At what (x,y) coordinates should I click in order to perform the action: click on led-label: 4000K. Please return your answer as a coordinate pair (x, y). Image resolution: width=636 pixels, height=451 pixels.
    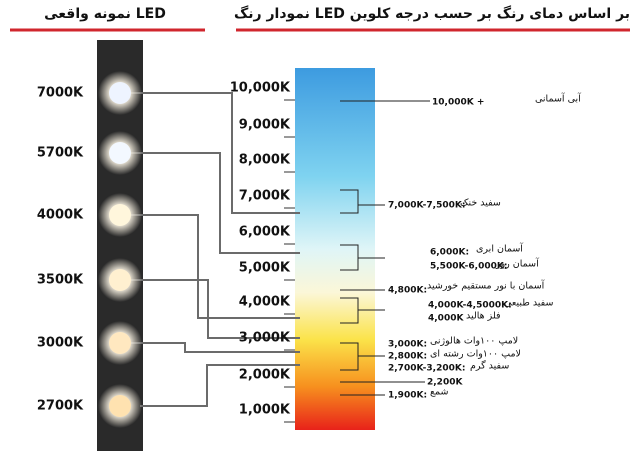
    Looking at the image, I should click on (60, 215).